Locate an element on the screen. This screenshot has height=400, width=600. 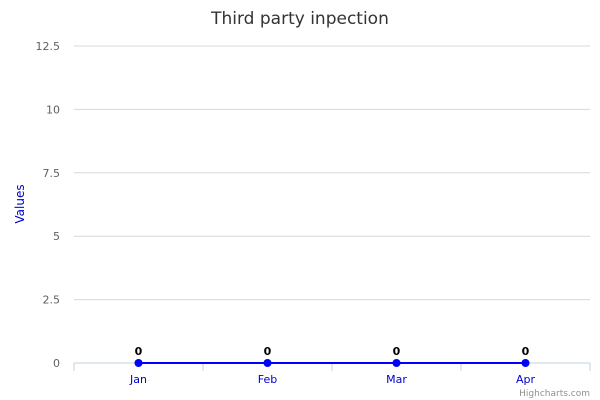
x-tick-label: Jan is located at coordinates (138, 379).